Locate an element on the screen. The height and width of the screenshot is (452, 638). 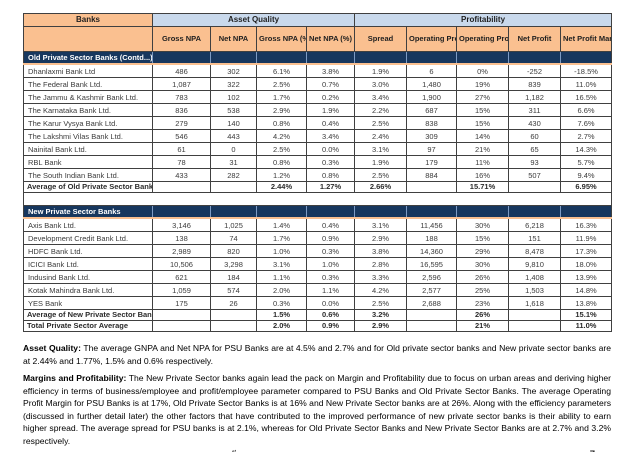
cell-value: 14.8% is located at coordinates (586, 290).